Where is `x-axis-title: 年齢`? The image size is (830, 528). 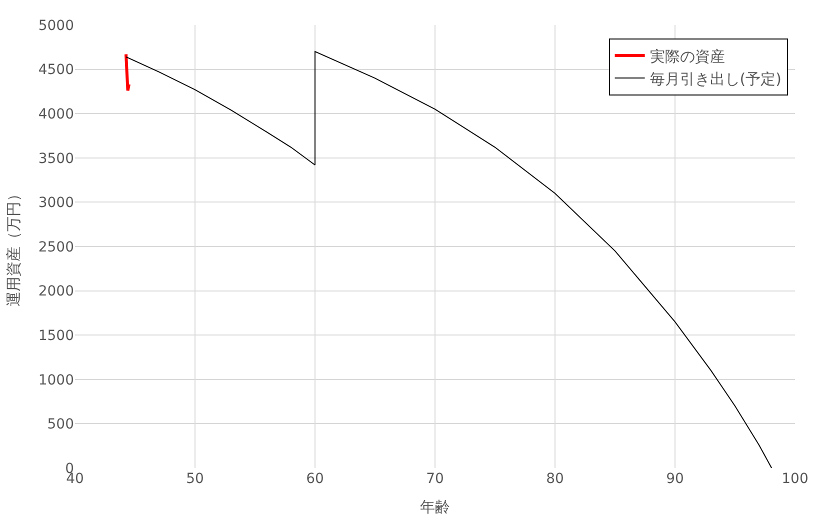
x-axis-title: 年齢 is located at coordinates (435, 507).